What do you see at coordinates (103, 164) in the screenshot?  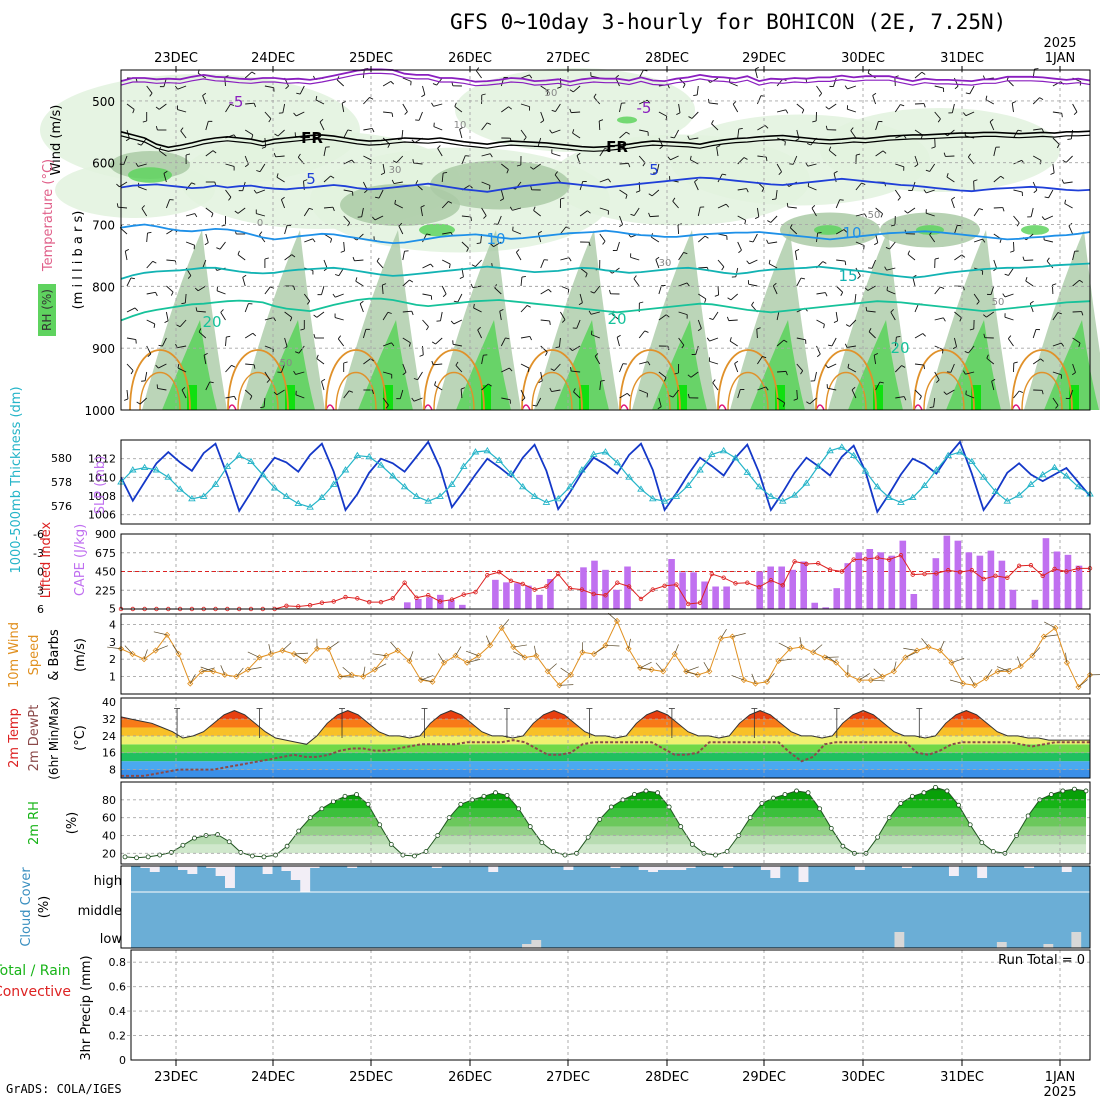 I see `upper-ytick: 600` at bounding box center [103, 164].